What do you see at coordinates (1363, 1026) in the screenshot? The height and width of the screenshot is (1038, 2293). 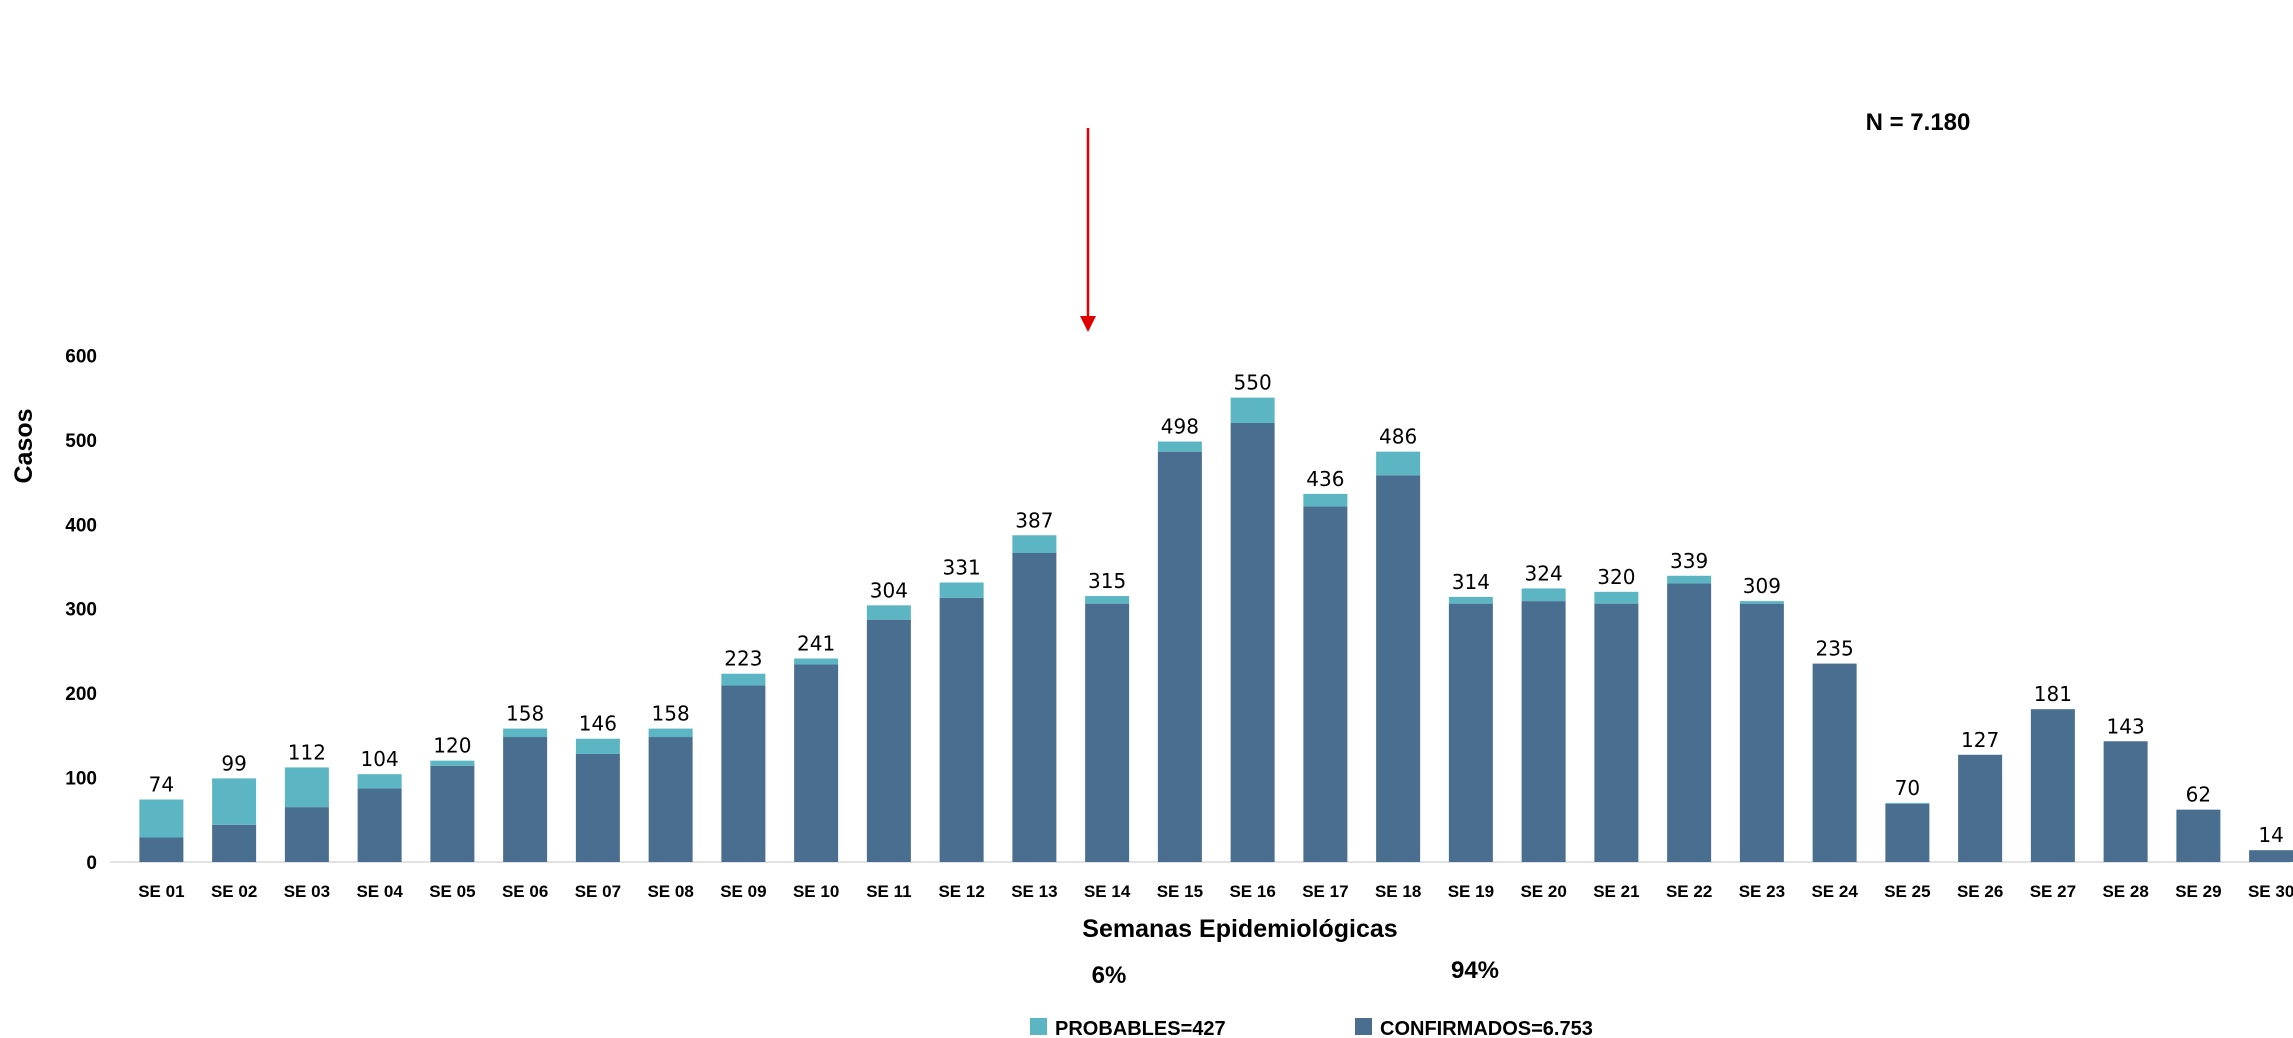 I see `legend-swatch-confirmados` at bounding box center [1363, 1026].